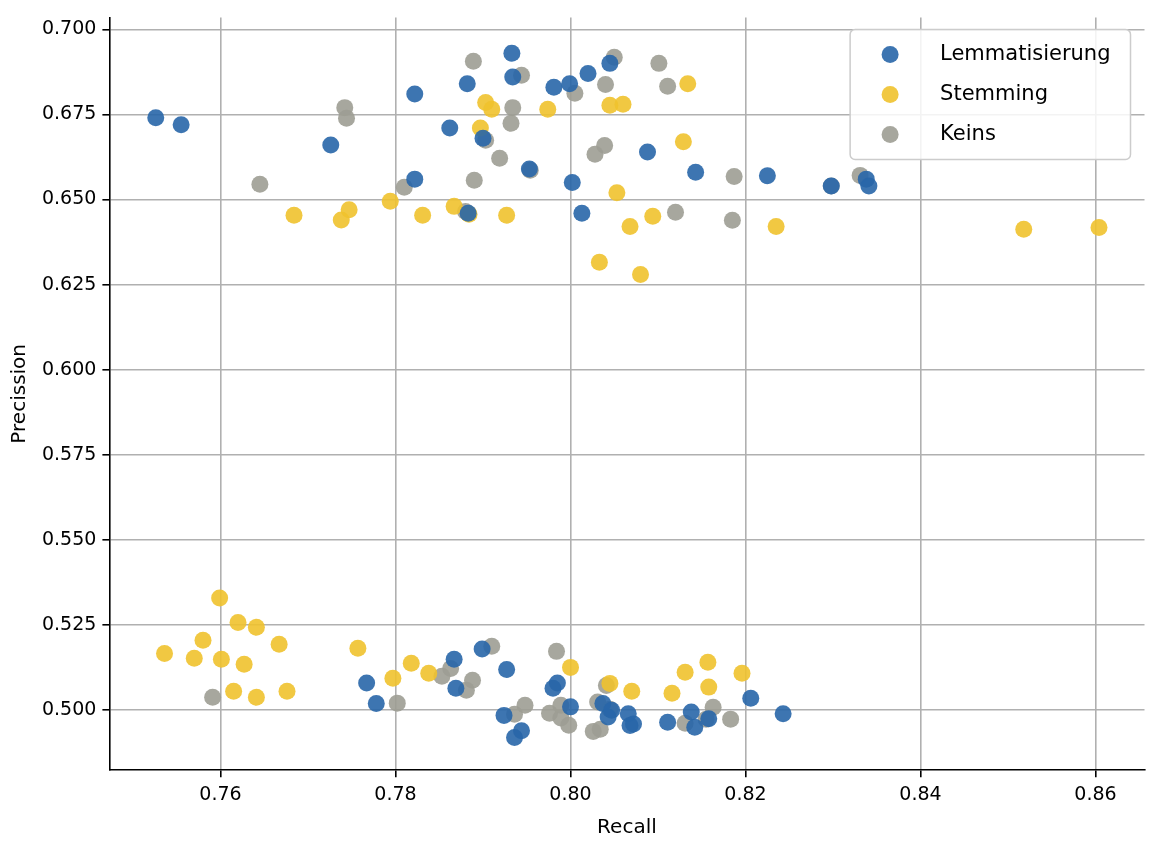  Describe the element at coordinates (69, 708) in the screenshot. I see `y-tick-label: 0.500` at that location.